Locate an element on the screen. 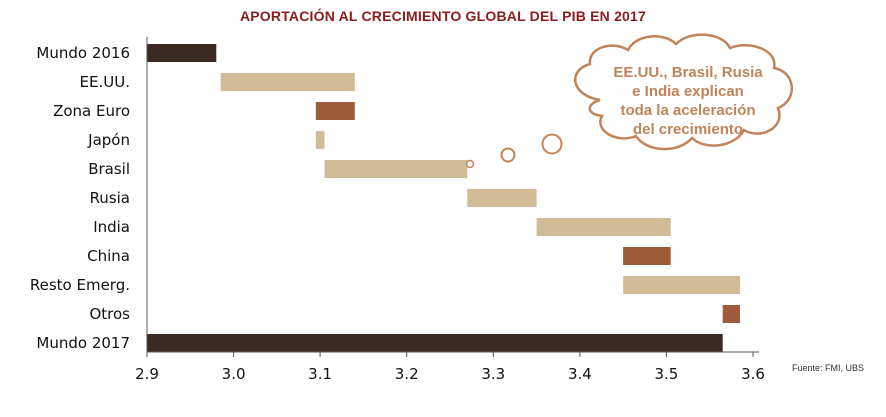 The width and height of the screenshot is (886, 417). bar-zona-euro is located at coordinates (335, 111).